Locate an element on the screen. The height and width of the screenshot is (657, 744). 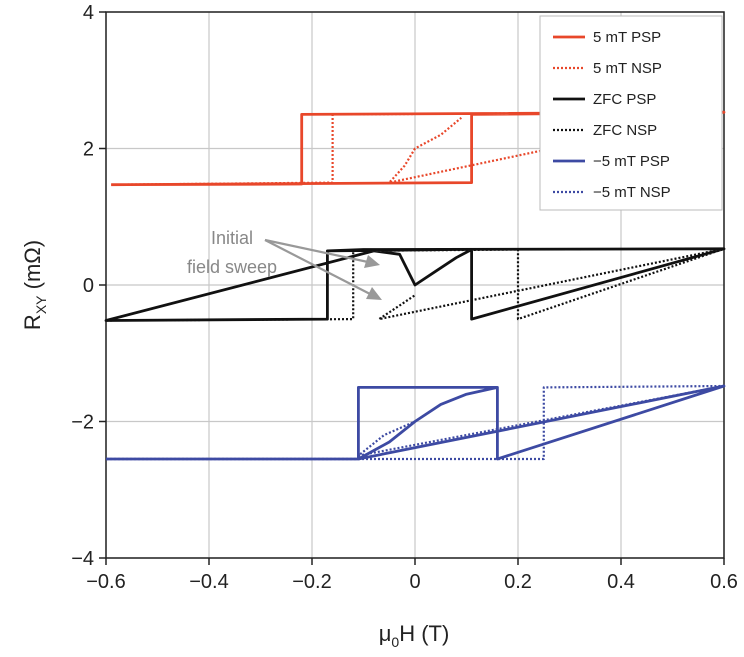
legend-box is located at coordinates (631, 113).